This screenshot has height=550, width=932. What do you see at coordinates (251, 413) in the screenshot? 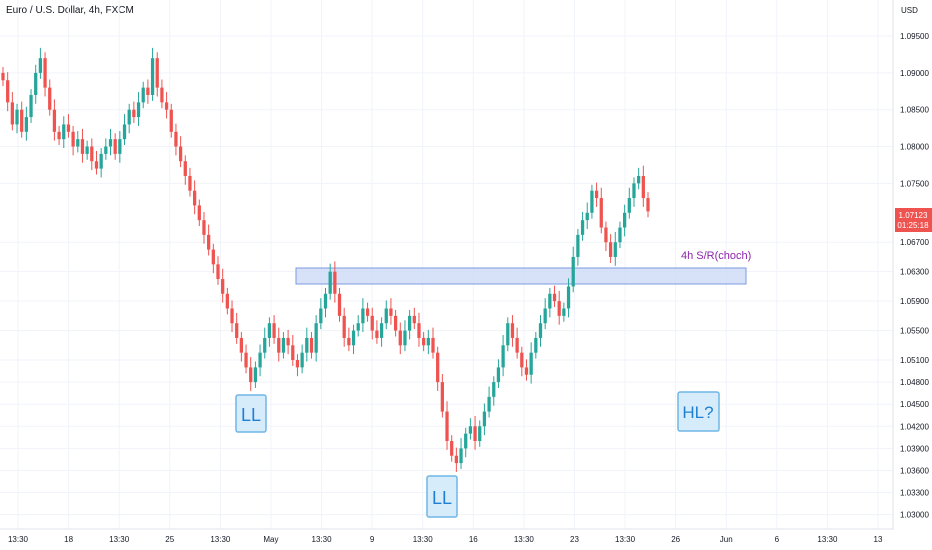
I see `ll-label-1: LL` at bounding box center [251, 413].